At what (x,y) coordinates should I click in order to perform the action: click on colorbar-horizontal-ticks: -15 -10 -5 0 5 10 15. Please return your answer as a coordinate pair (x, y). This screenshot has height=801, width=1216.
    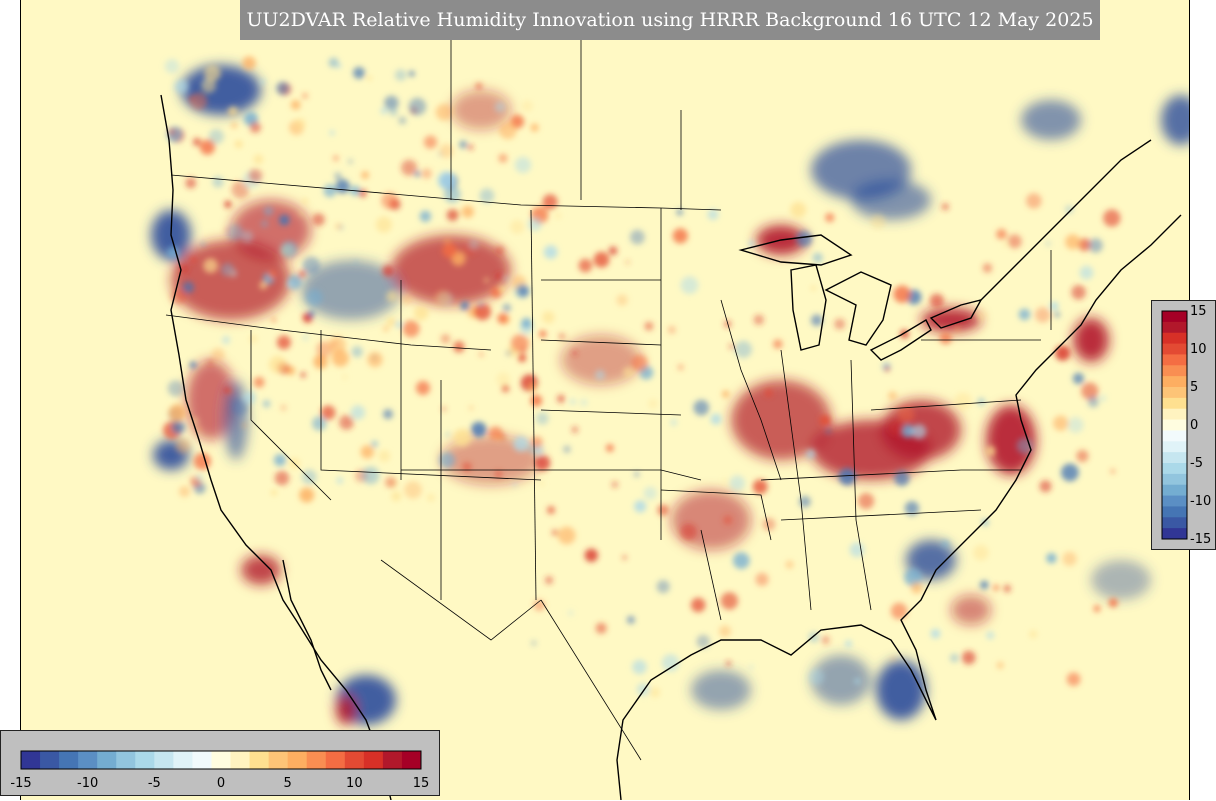
    Looking at the image, I should click on (219, 783).